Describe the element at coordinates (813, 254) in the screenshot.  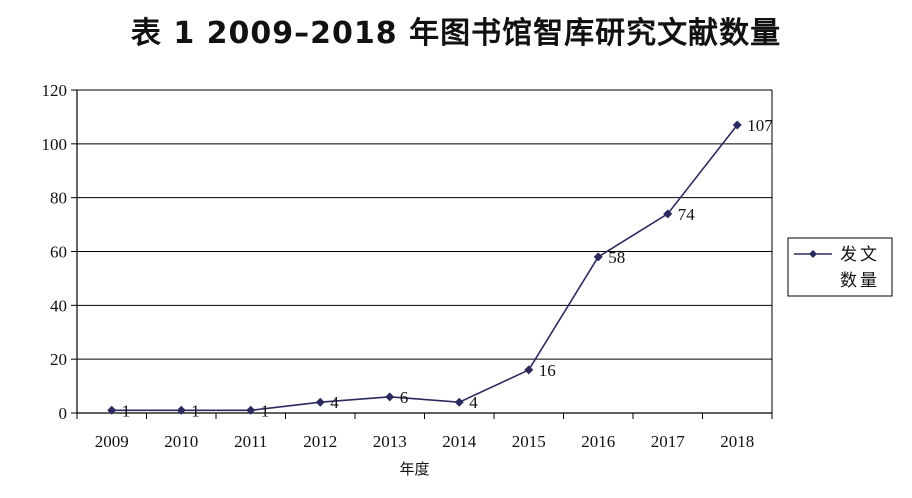
I see `legend-marker` at that location.